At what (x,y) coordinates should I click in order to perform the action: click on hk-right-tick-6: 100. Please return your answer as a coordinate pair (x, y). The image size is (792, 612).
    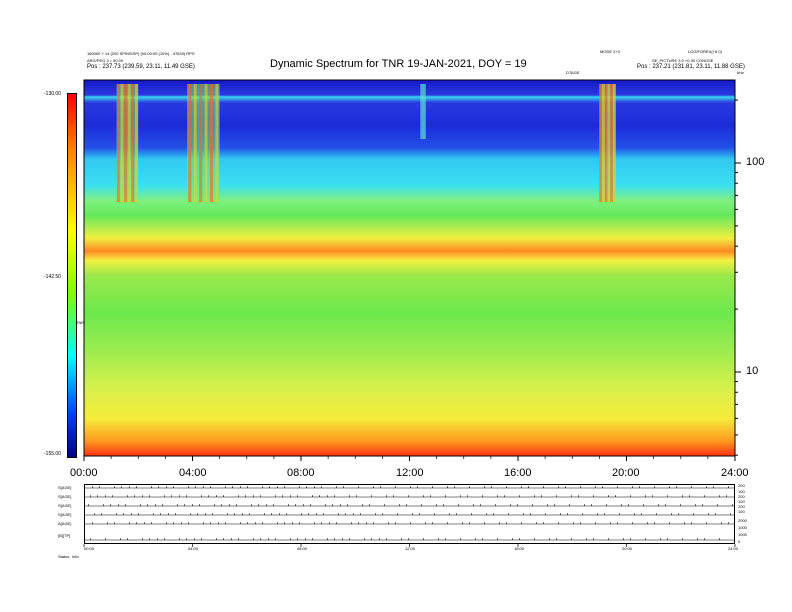
    Looking at the image, I should click on (741, 511).